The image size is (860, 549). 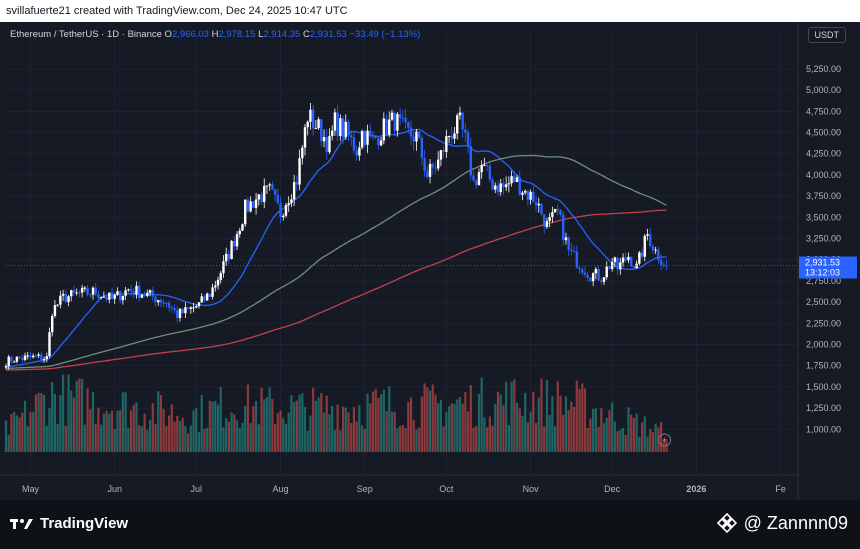 What do you see at coordinates (726, 523) in the screenshot?
I see `binance-diamond-icon` at bounding box center [726, 523].